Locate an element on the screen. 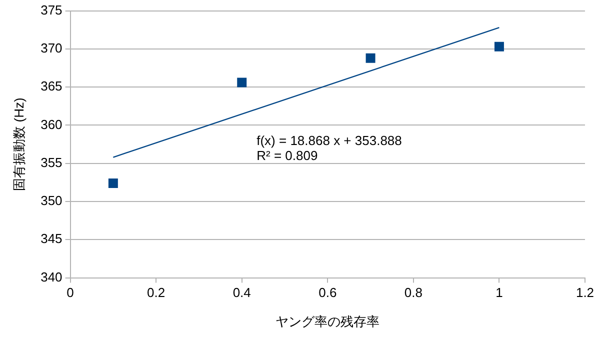 The image size is (605, 340). x-tick-label: 0.6 is located at coordinates (327, 292).